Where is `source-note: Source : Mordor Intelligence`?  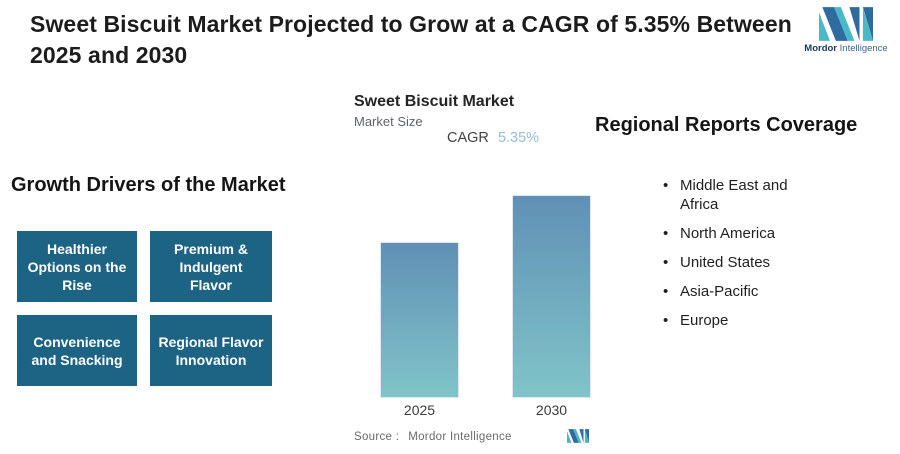
source-note: Source : Mordor Intelligence is located at coordinates (433, 437).